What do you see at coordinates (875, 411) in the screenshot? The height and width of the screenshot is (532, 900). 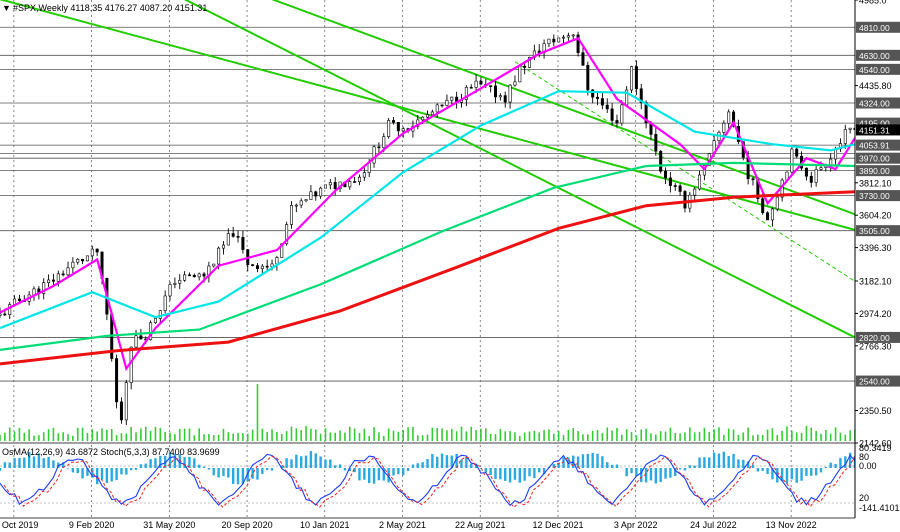 I see `price-tick-label: 2350.50` at bounding box center [875, 411].